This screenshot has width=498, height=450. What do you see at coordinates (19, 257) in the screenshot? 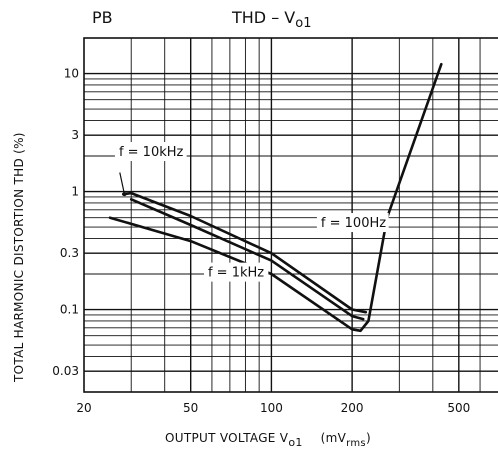
I see `y-axis-label: TOTAL HARMONIC DISTORTION THD (%)` at bounding box center [19, 257].